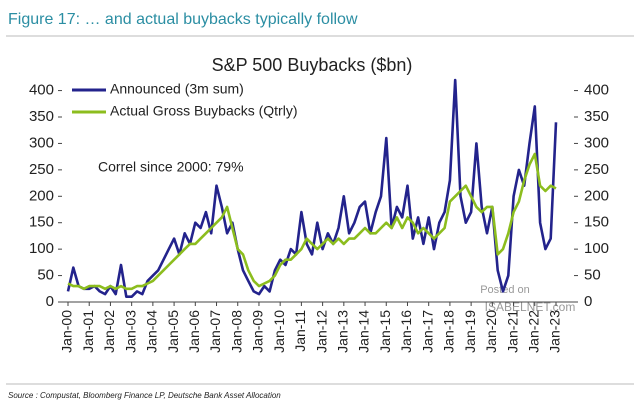 The image size is (640, 416). What do you see at coordinates (491, 331) in the screenshot?
I see `x-tick-label: Jan-20` at bounding box center [491, 331].